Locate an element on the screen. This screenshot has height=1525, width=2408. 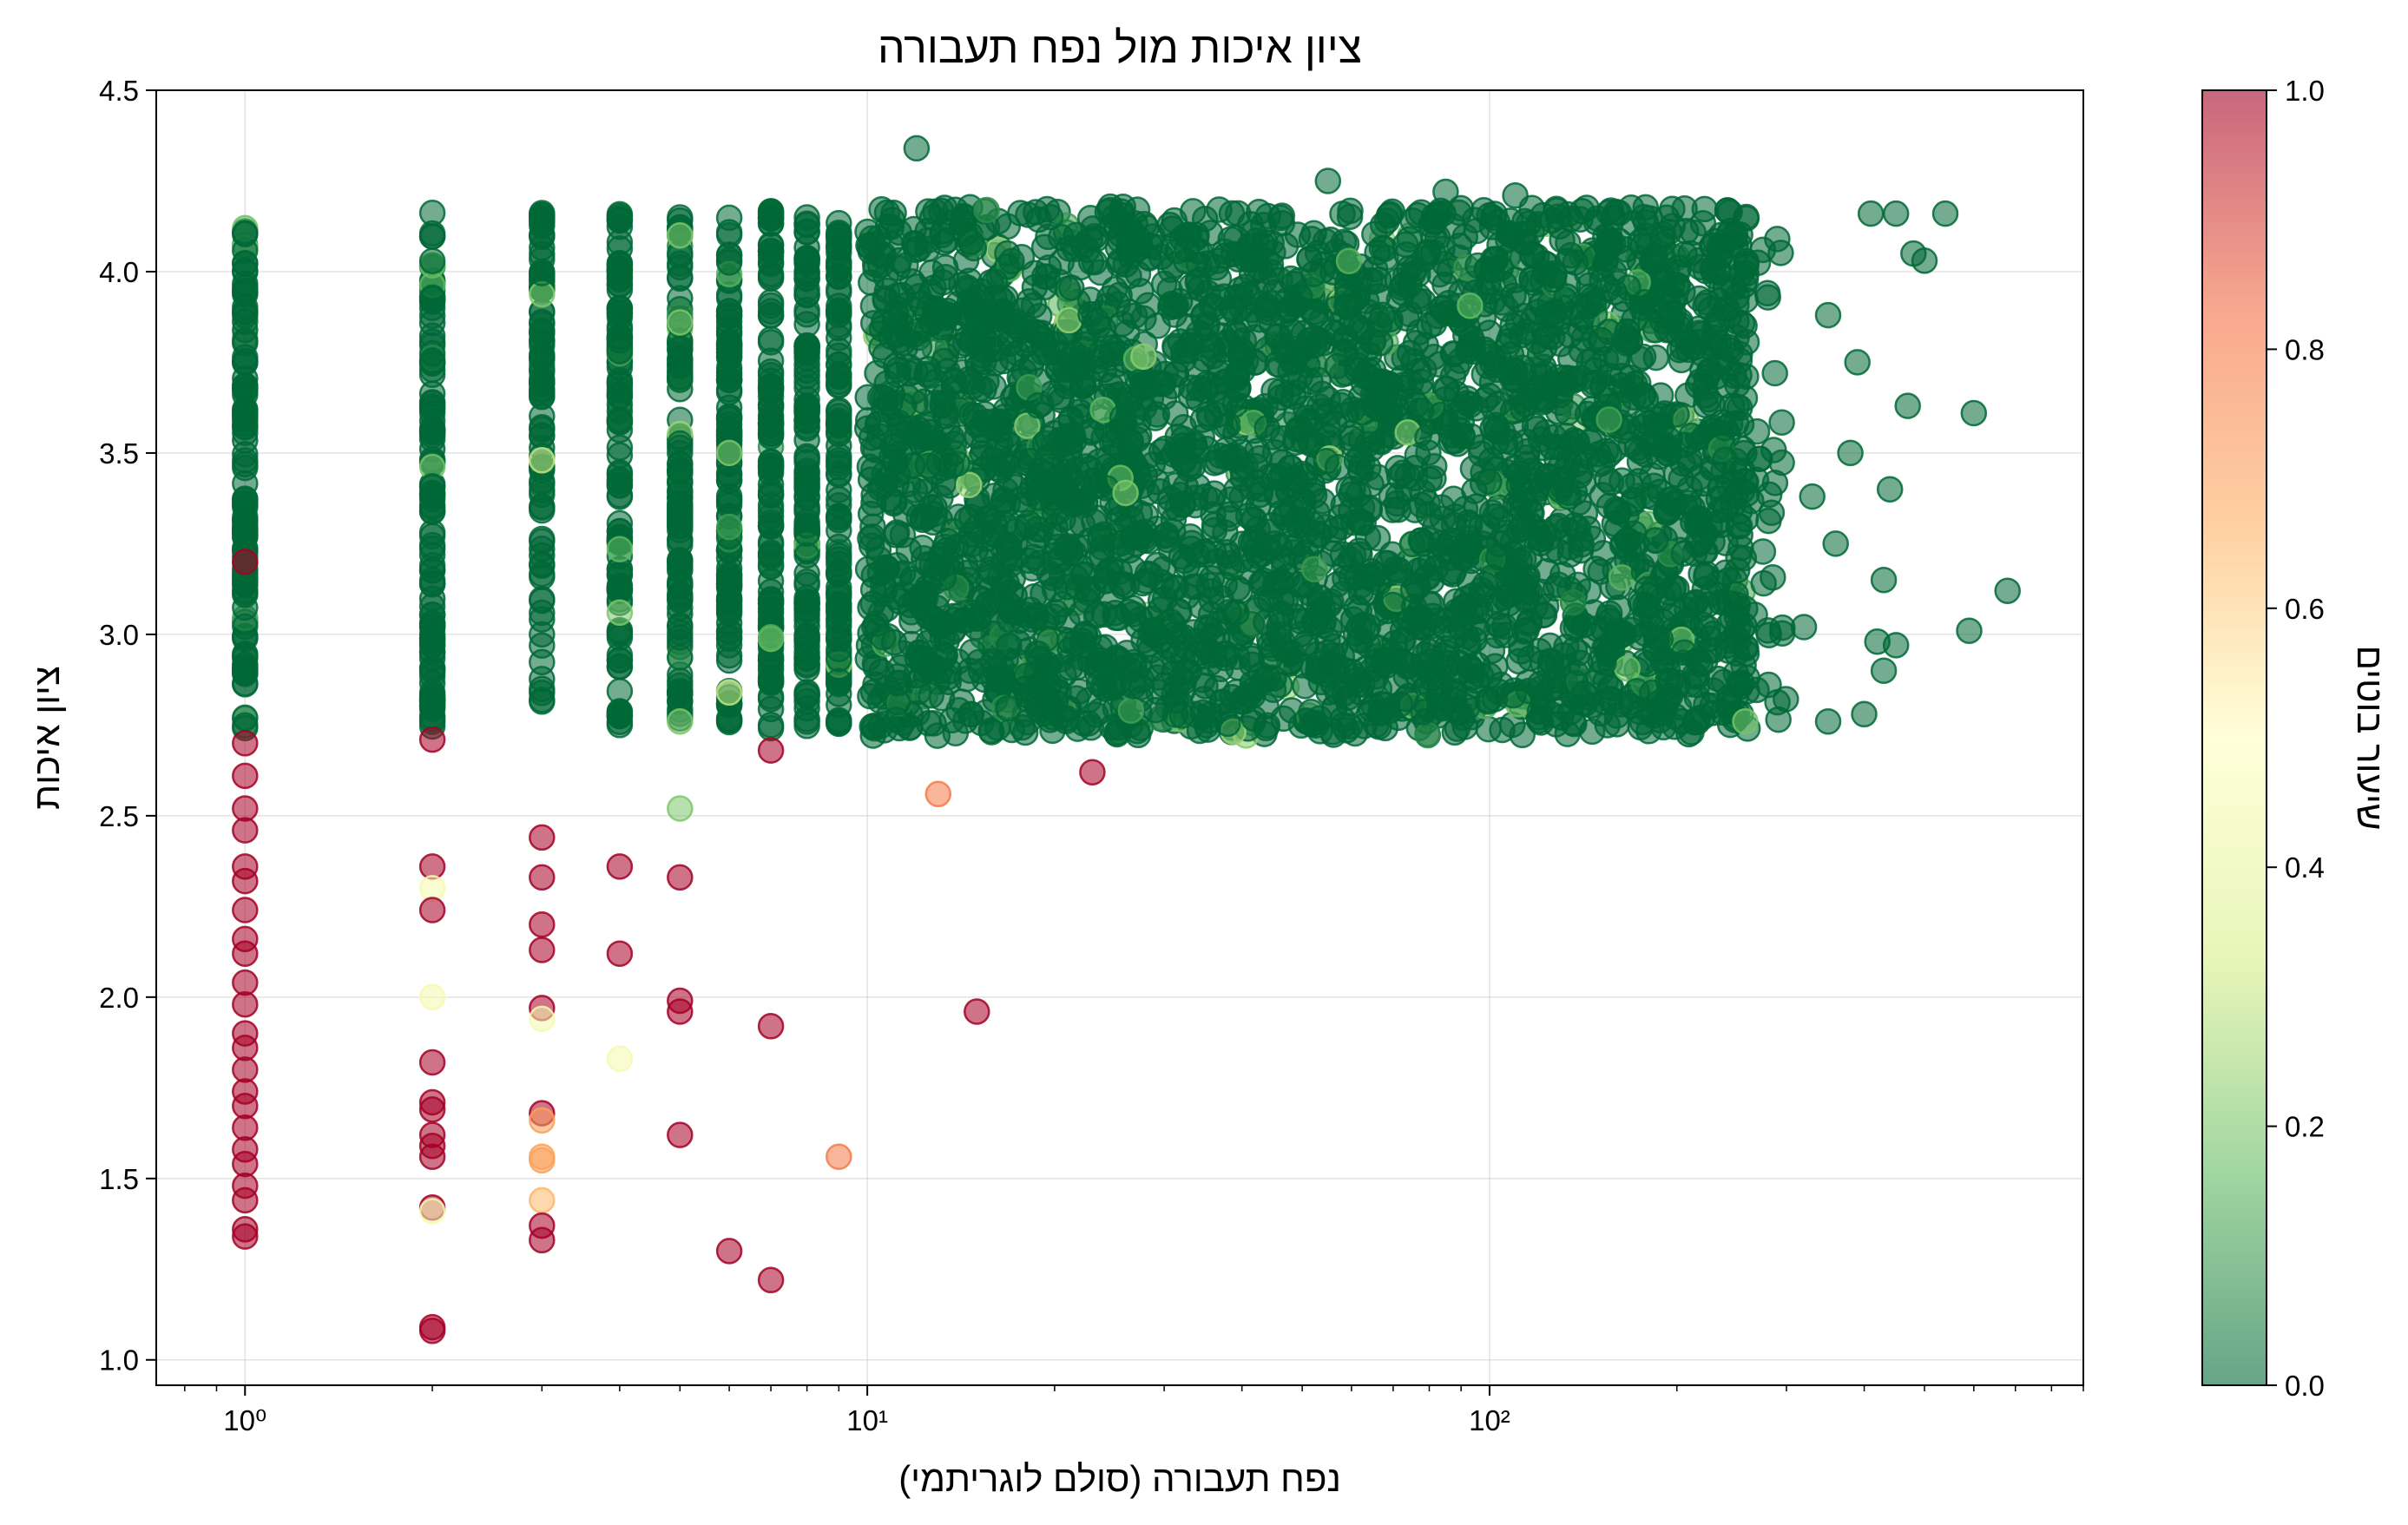
x-axis-label: נפח תעבורה (סולם לוגריתמי) is located at coordinates (1119, 1478).